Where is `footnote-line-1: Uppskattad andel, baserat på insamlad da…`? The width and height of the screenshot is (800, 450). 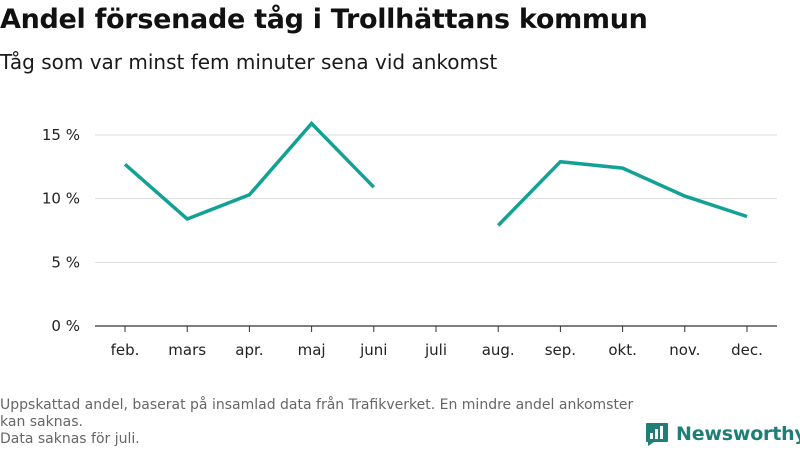
footnote-line-1: Uppskattad andel, baserat på insamlad da… is located at coordinates (317, 413).